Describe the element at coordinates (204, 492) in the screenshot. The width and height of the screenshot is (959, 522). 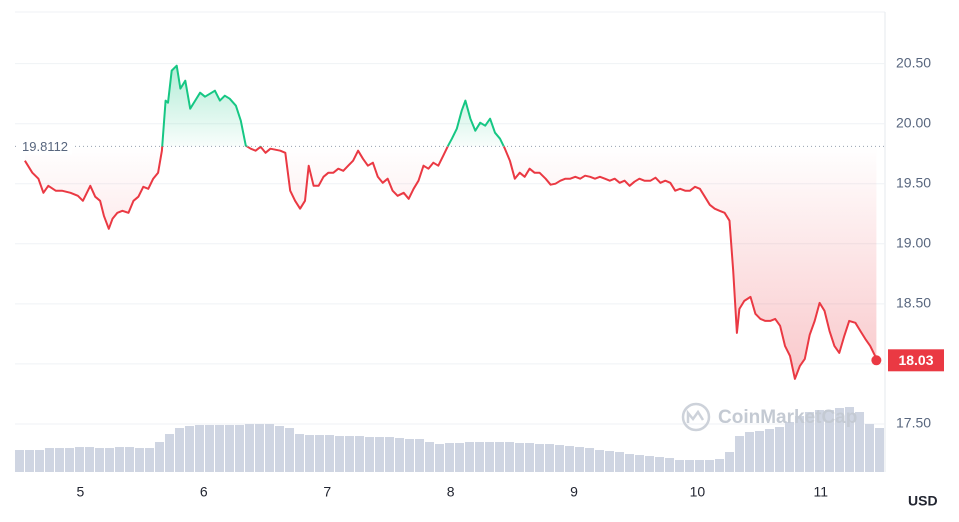
I see `x-tick-label: 6` at that location.